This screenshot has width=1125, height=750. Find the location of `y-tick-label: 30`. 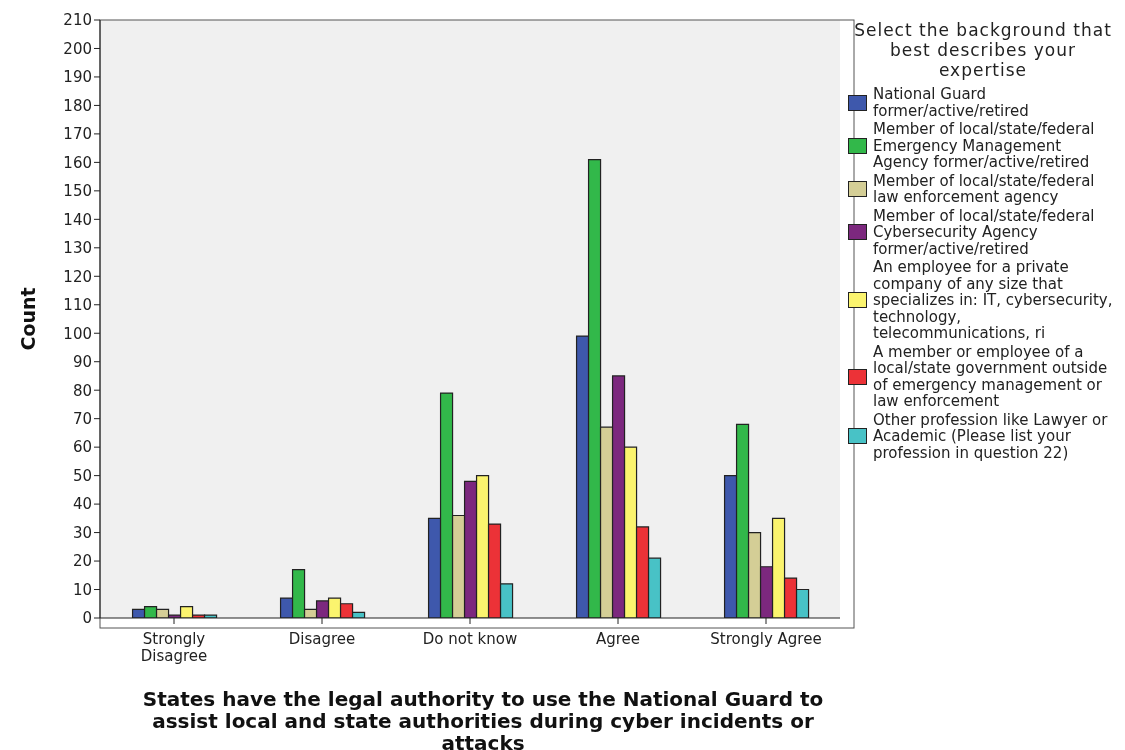

y-tick-label: 30 is located at coordinates (82, 532).